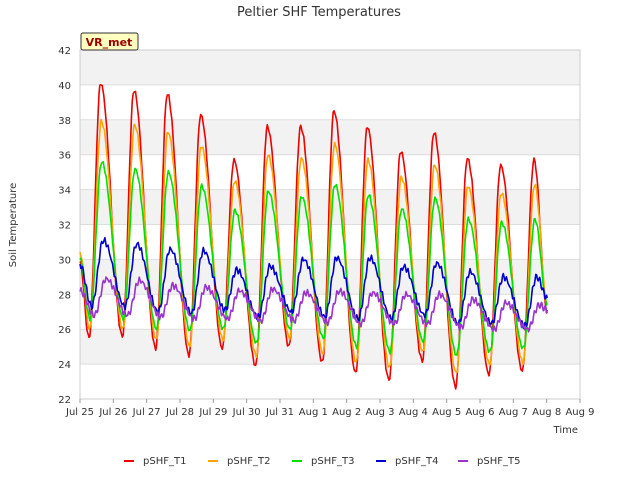 This screenshot has height=484, width=640. What do you see at coordinates (112, 412) in the screenshot?
I see `x-tick-label: Jul 26` at bounding box center [112, 412].